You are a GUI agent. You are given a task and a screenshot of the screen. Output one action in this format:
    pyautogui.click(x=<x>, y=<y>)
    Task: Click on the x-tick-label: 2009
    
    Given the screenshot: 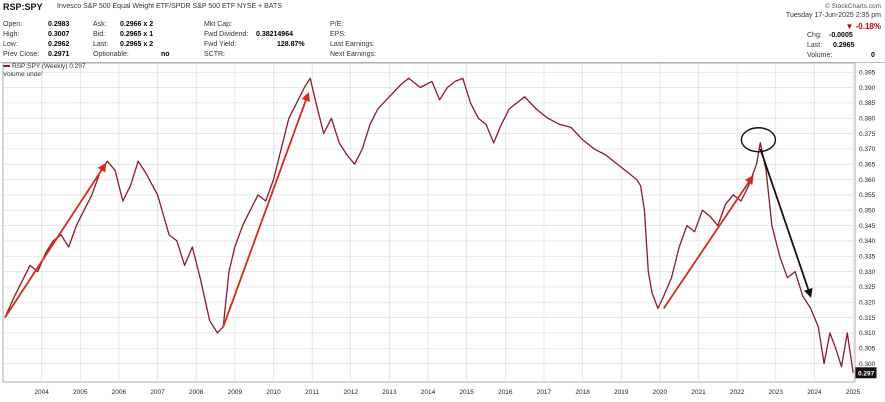 What is the action you would take?
    pyautogui.click(x=235, y=392)
    